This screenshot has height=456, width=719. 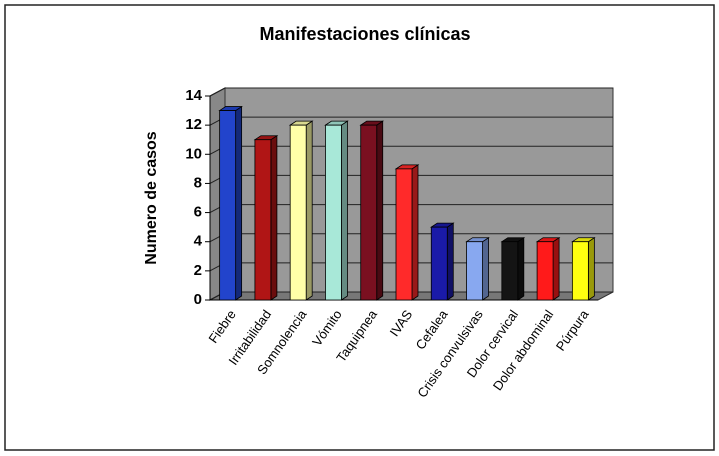 What do you see at coordinates (198, 270) in the screenshot?
I see `y-tick-label: 2` at bounding box center [198, 270].